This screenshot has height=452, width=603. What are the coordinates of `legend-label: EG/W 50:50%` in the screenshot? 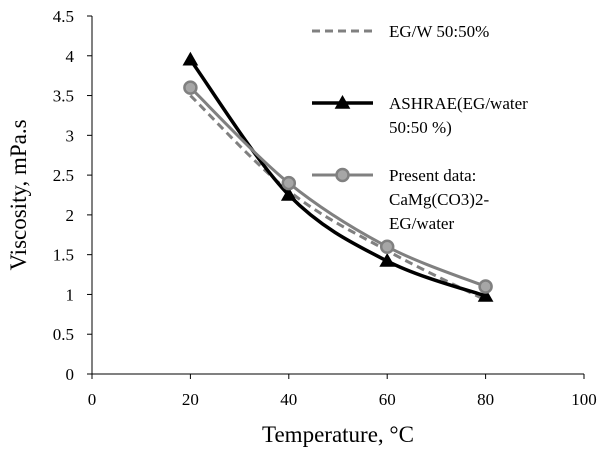 It's located at (439, 31).